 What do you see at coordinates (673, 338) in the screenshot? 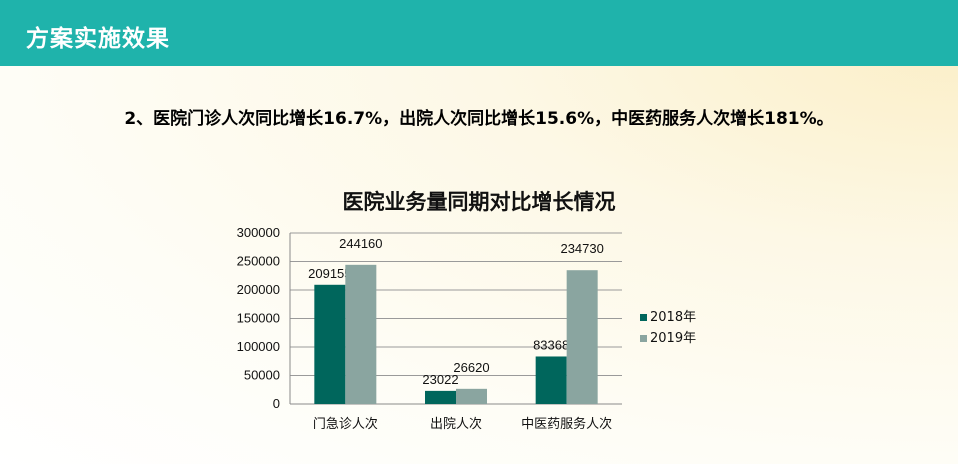
I see `legend-label: 2019年` at bounding box center [673, 338].